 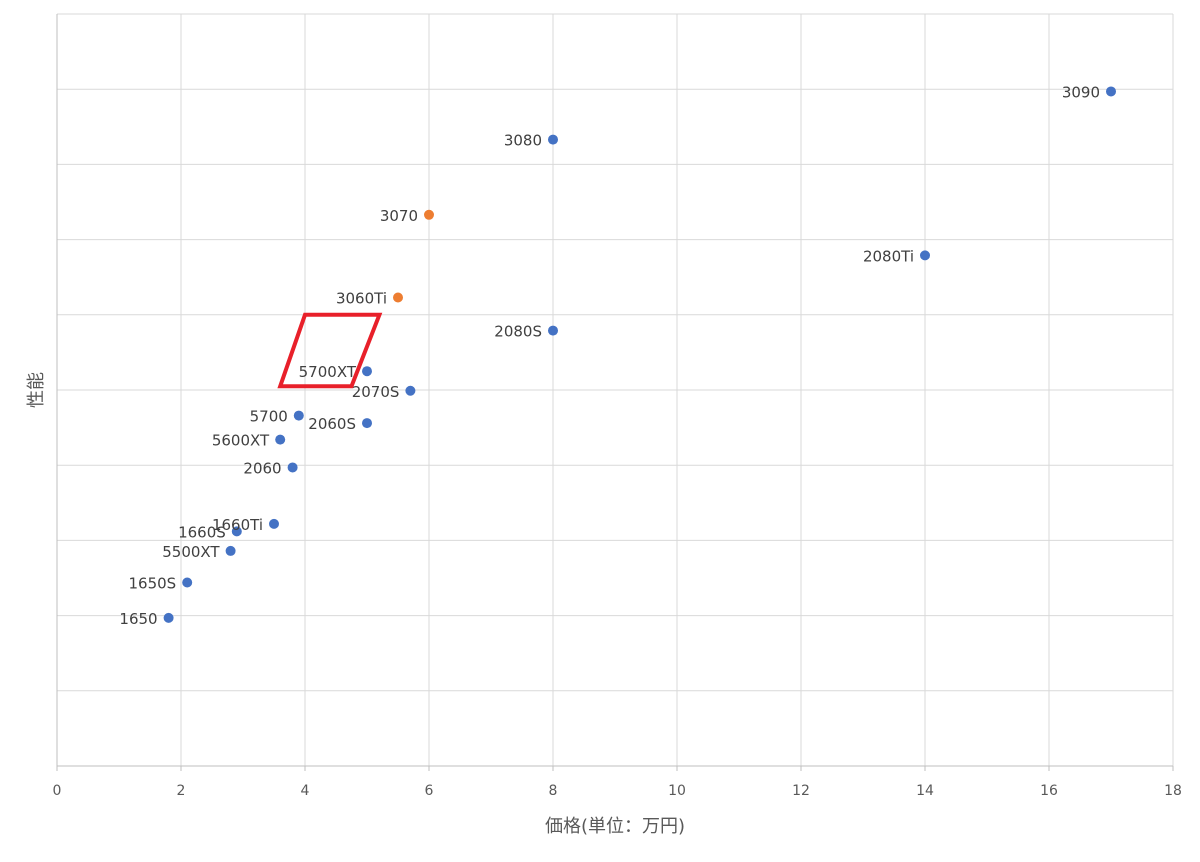 What do you see at coordinates (398, 297) in the screenshot?
I see `data-point-3060Ti` at bounding box center [398, 297].